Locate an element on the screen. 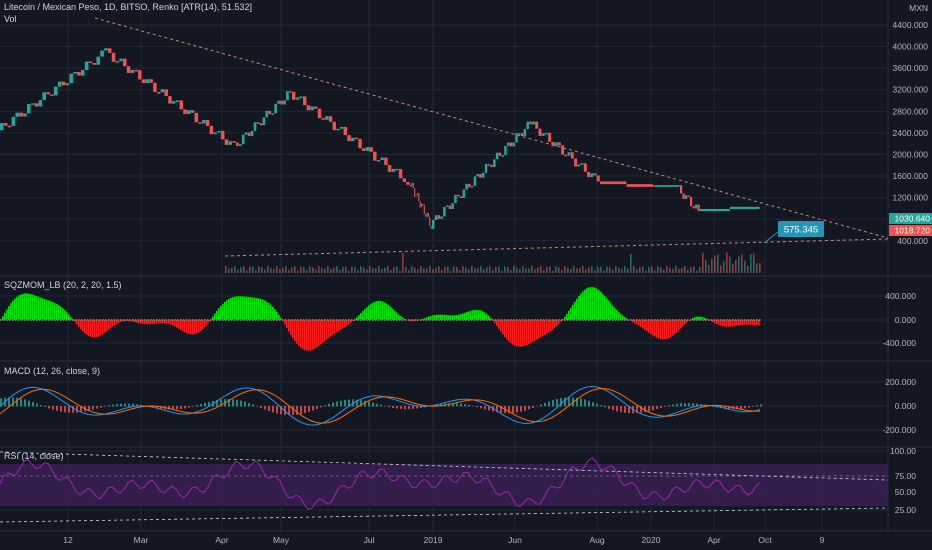 This screenshot has width=932, height=550. sqzmom-title: SQZMOM_LB (20, 2, 20, 1.5) is located at coordinates (63, 285).